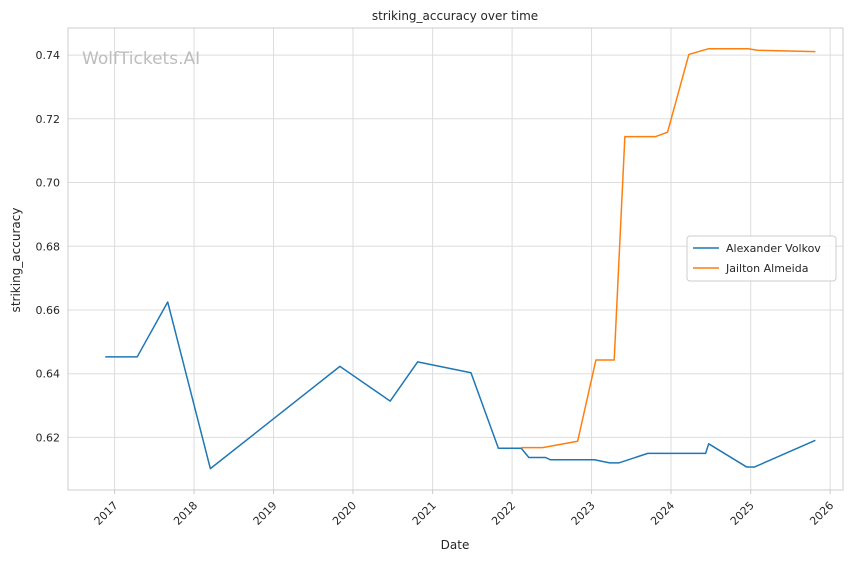  I want to click on legend: Alexander Volkov Jailton Almeida, so click(761, 258).